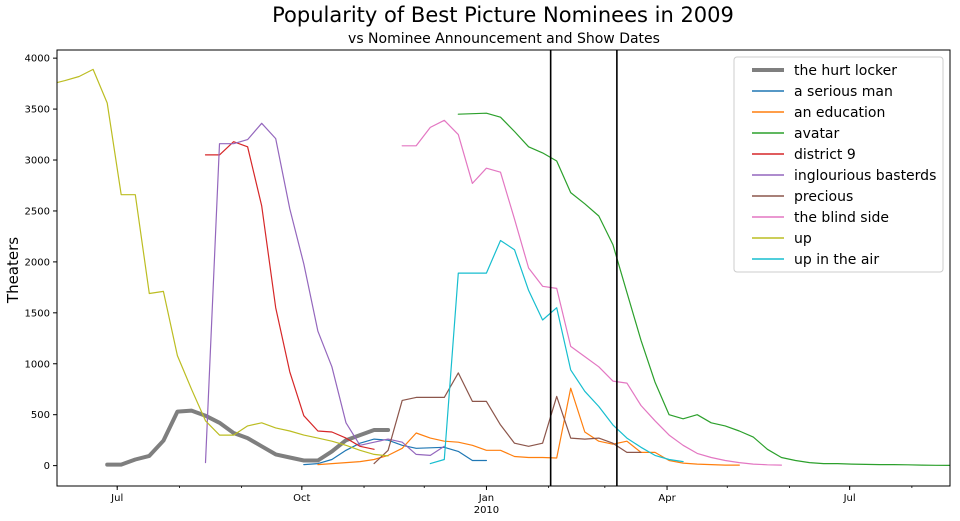 The height and width of the screenshot is (521, 960). Describe the element at coordinates (47, 466) in the screenshot. I see `y-tick-label: 0` at that location.